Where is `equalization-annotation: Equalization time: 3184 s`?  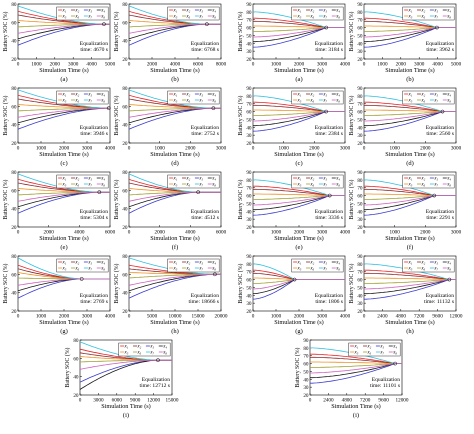 equalization-annotation: Equalization time: 3184 s is located at coordinates (329, 47).